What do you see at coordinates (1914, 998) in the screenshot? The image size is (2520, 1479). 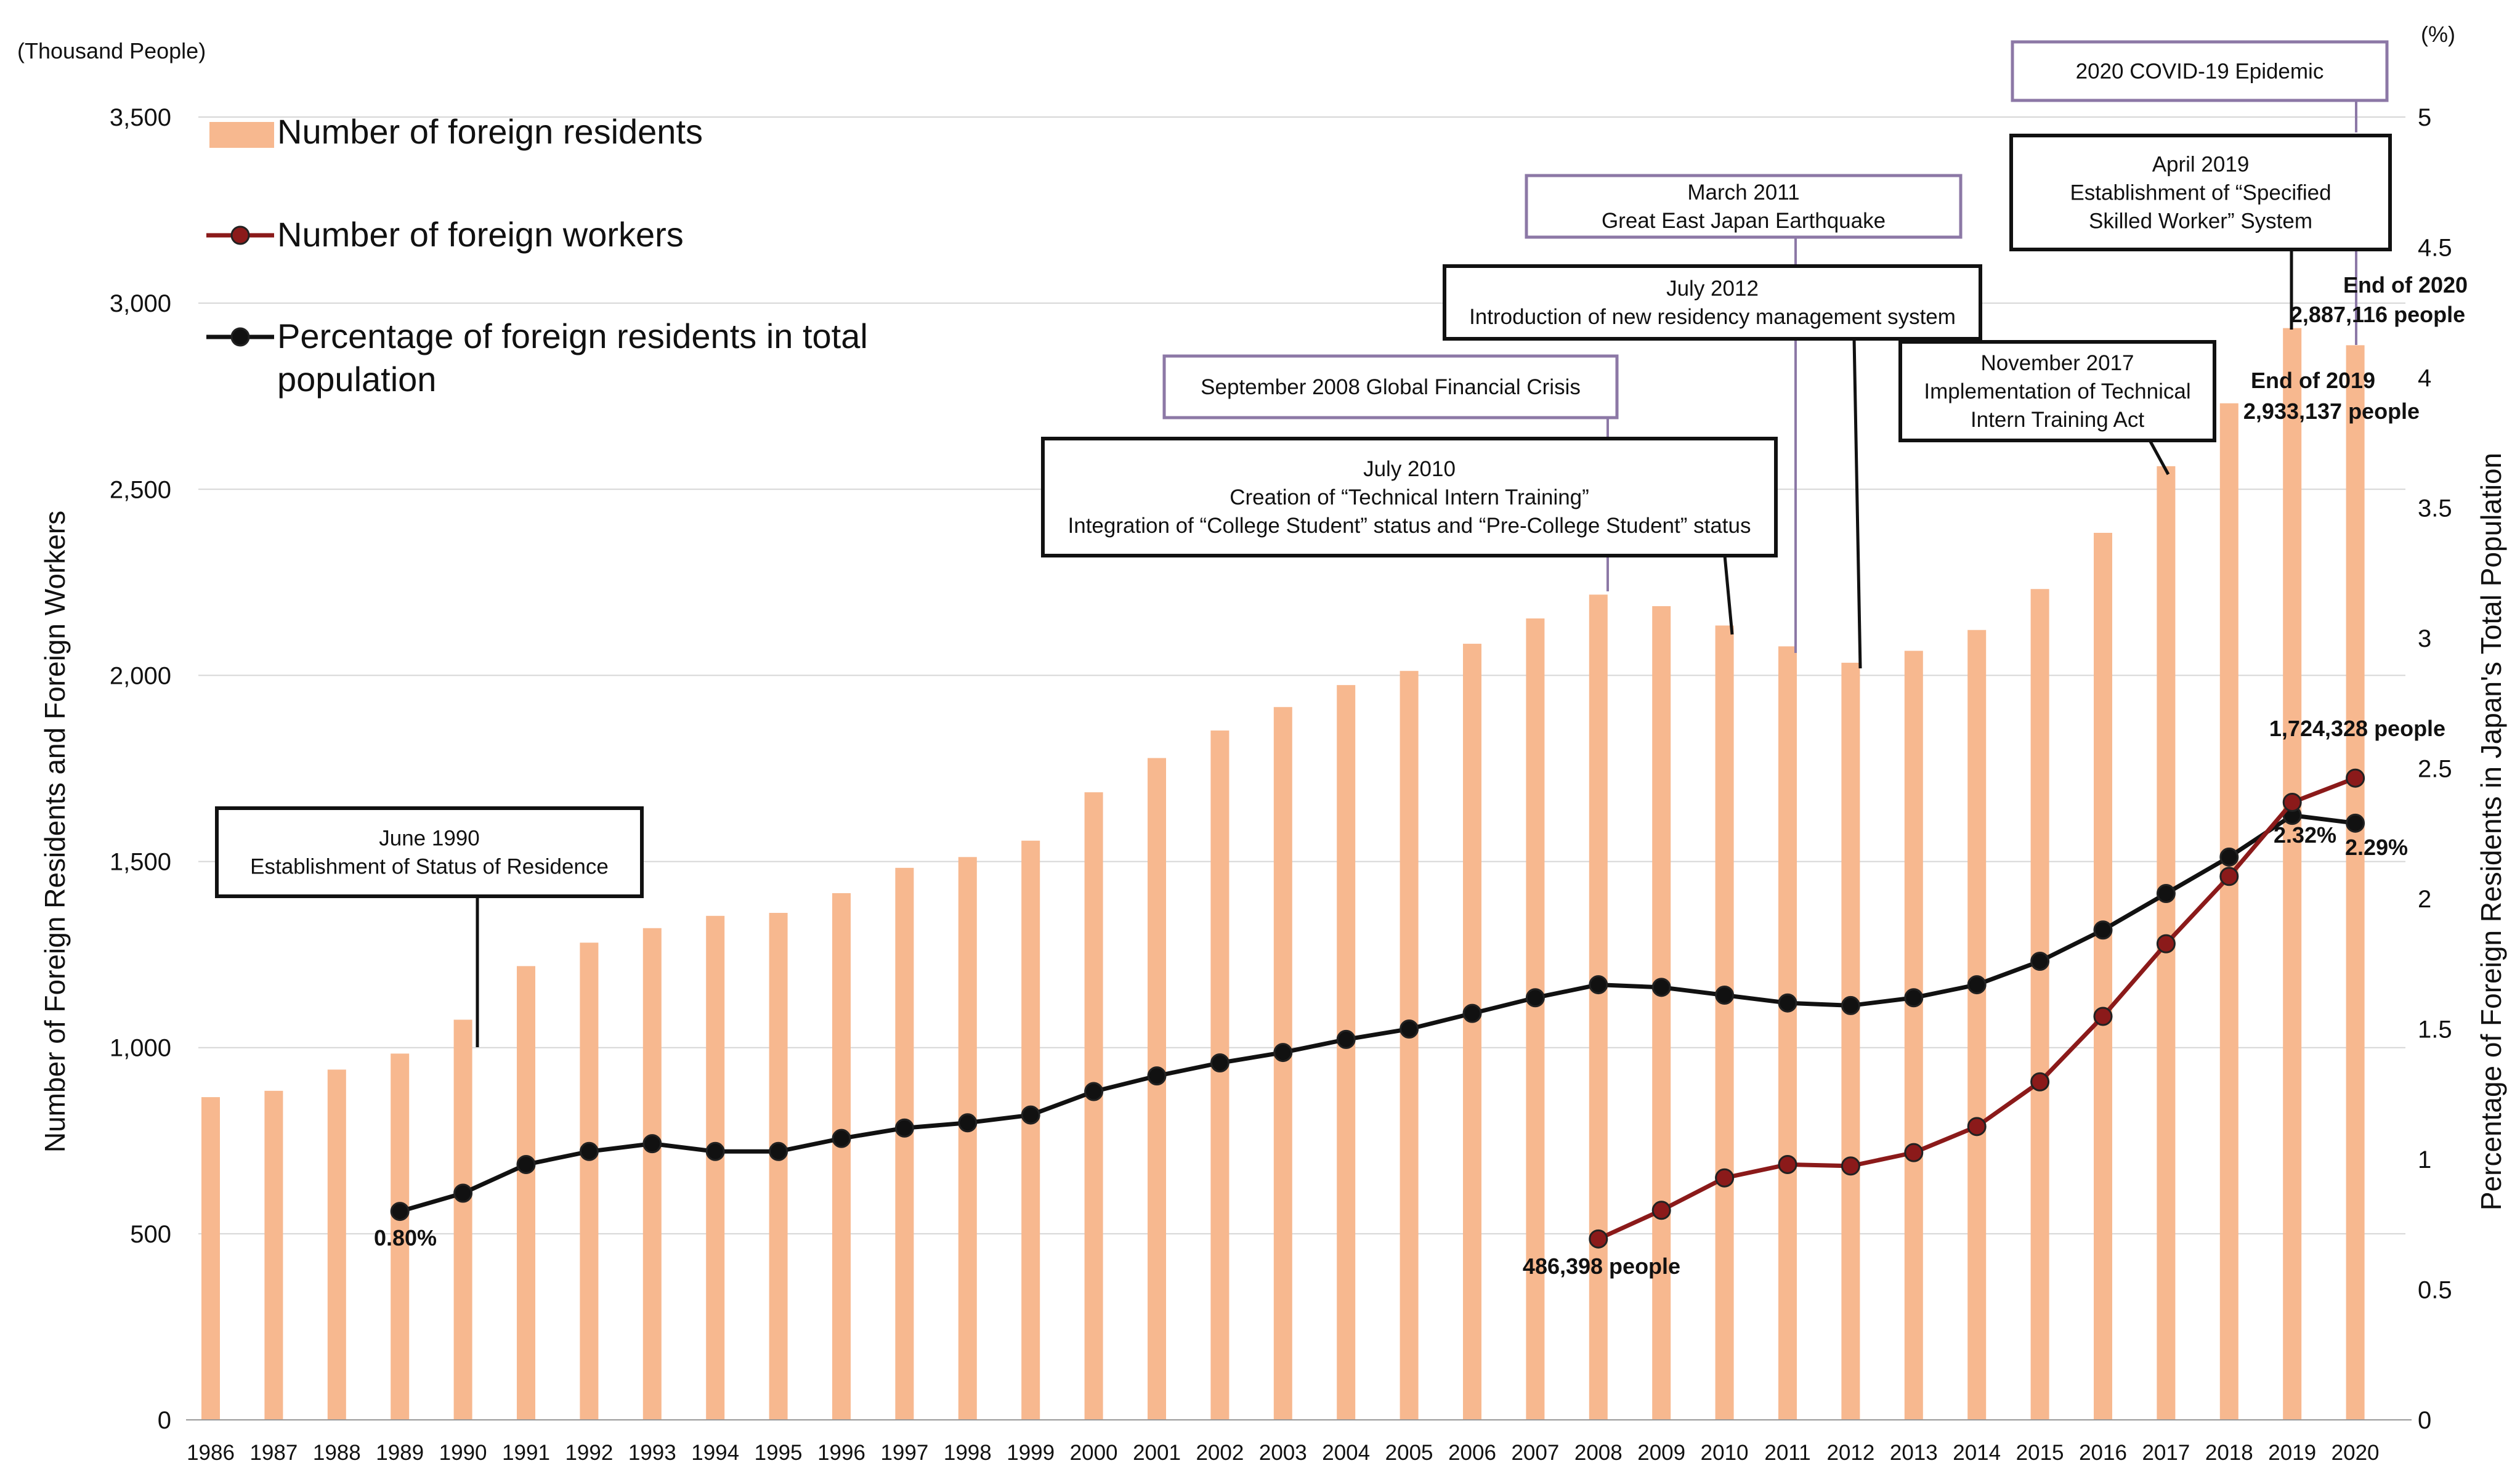 I see `pct-population-point-2013` at bounding box center [1914, 998].